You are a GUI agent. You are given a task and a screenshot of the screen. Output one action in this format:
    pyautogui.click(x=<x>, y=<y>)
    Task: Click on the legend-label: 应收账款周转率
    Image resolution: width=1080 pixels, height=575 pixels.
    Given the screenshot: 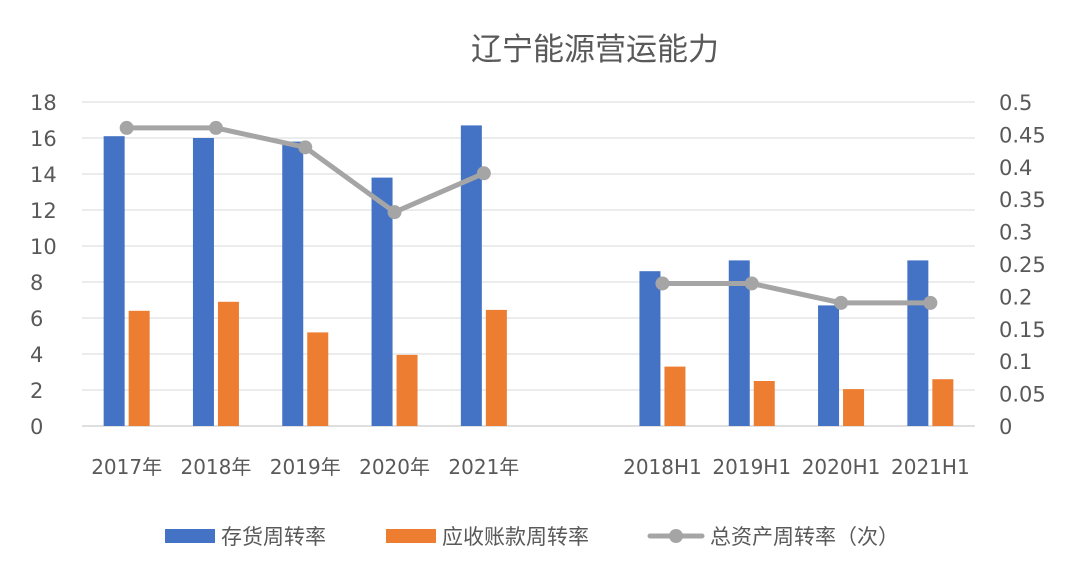 What is the action you would take?
    pyautogui.click(x=515, y=537)
    